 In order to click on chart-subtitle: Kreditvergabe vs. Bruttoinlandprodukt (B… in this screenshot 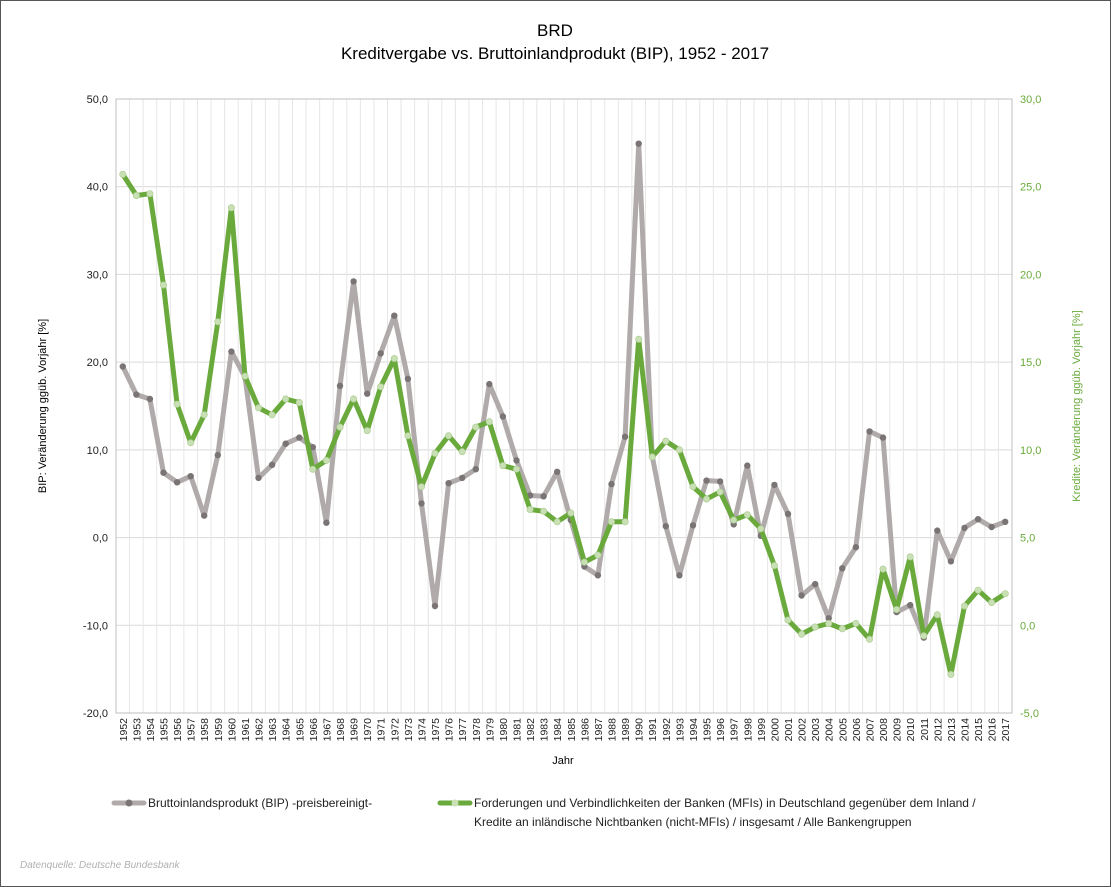, I will do `click(555, 53)`.